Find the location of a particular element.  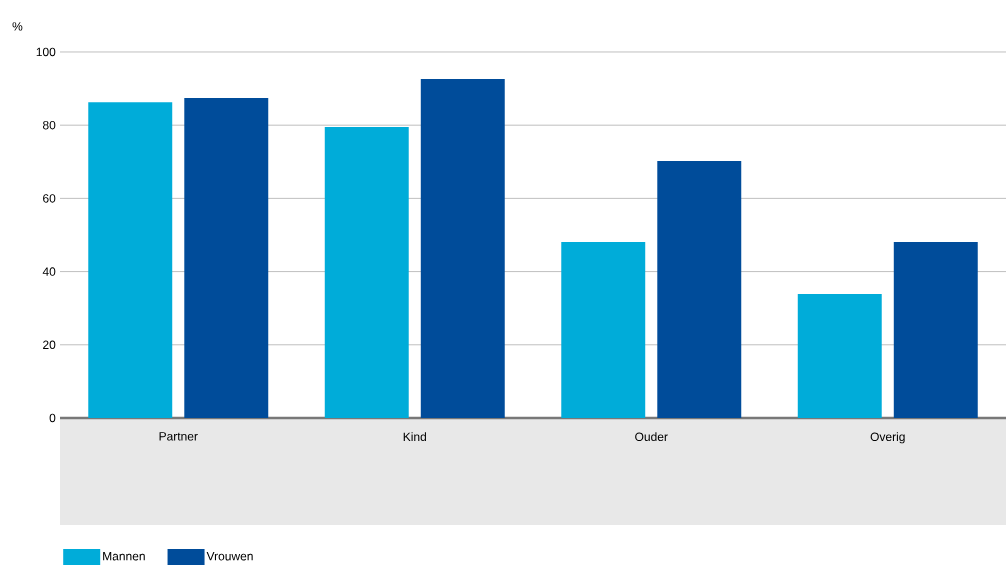

y-tick-label: 0 is located at coordinates (52, 418).